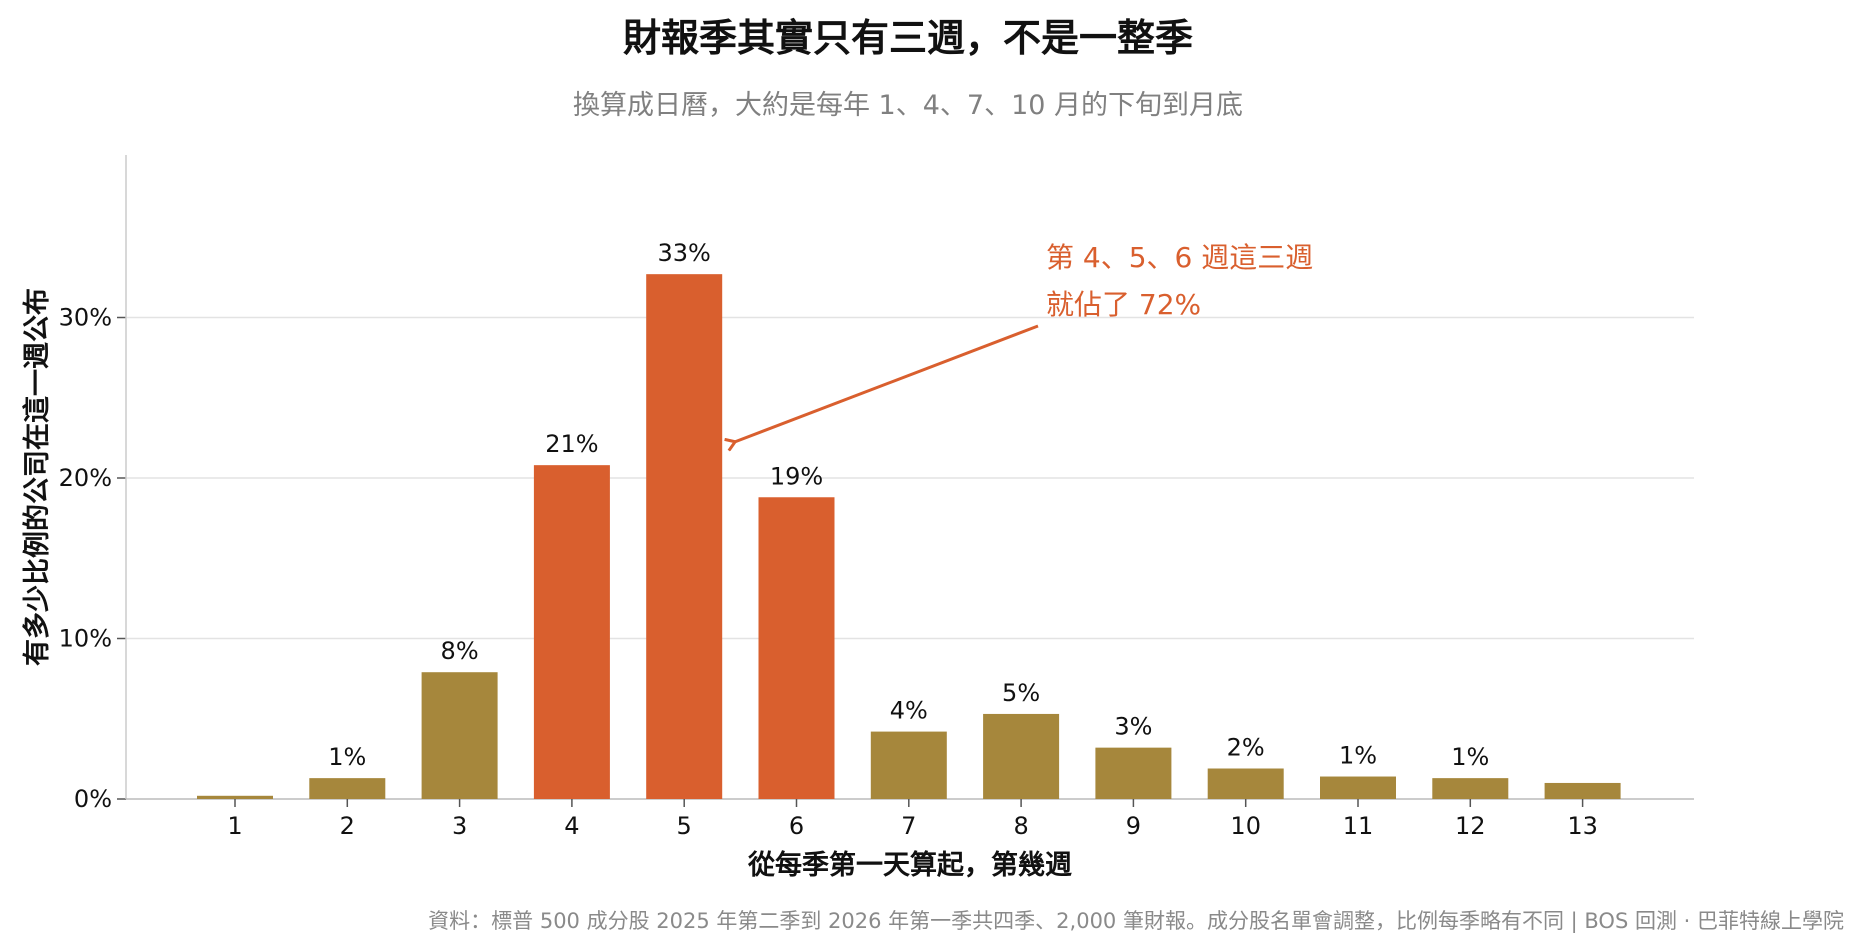  Describe the element at coordinates (909, 865) in the screenshot. I see `x-axis-label: 從每季第一天算起，第幾週` at that location.